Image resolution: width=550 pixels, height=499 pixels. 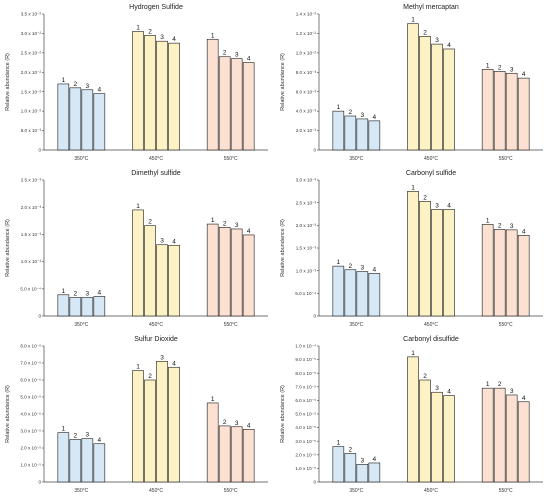 What do you see at coordinates (506, 491) in the screenshot?
I see `chart-6-xtick-label: 550°C` at bounding box center [506, 491].